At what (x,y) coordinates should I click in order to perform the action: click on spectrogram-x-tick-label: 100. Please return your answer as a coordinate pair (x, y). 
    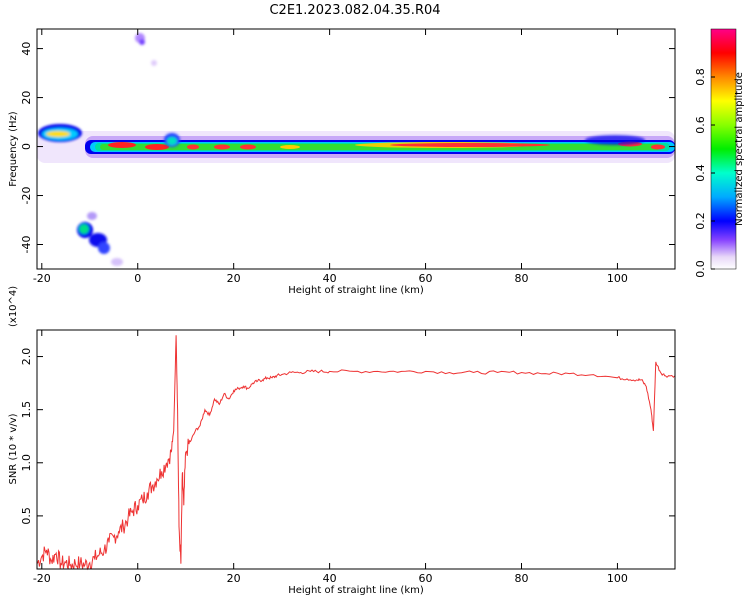
    Looking at the image, I should click on (617, 278).